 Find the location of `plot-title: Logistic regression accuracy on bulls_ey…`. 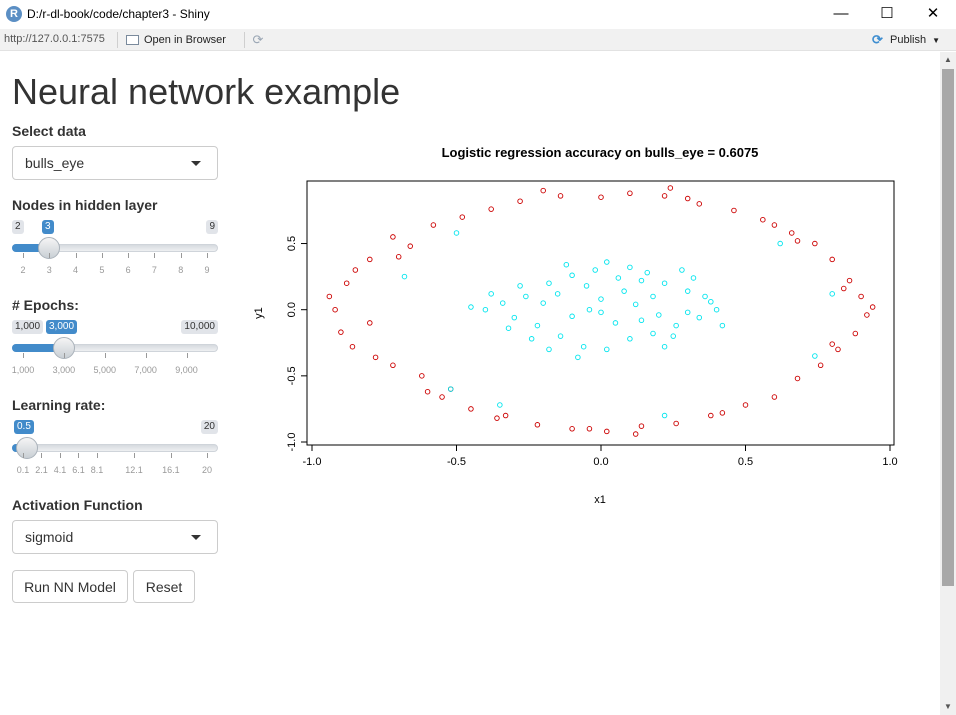

plot-title: Logistic regression accuracy on bulls_ey… is located at coordinates (600, 152).